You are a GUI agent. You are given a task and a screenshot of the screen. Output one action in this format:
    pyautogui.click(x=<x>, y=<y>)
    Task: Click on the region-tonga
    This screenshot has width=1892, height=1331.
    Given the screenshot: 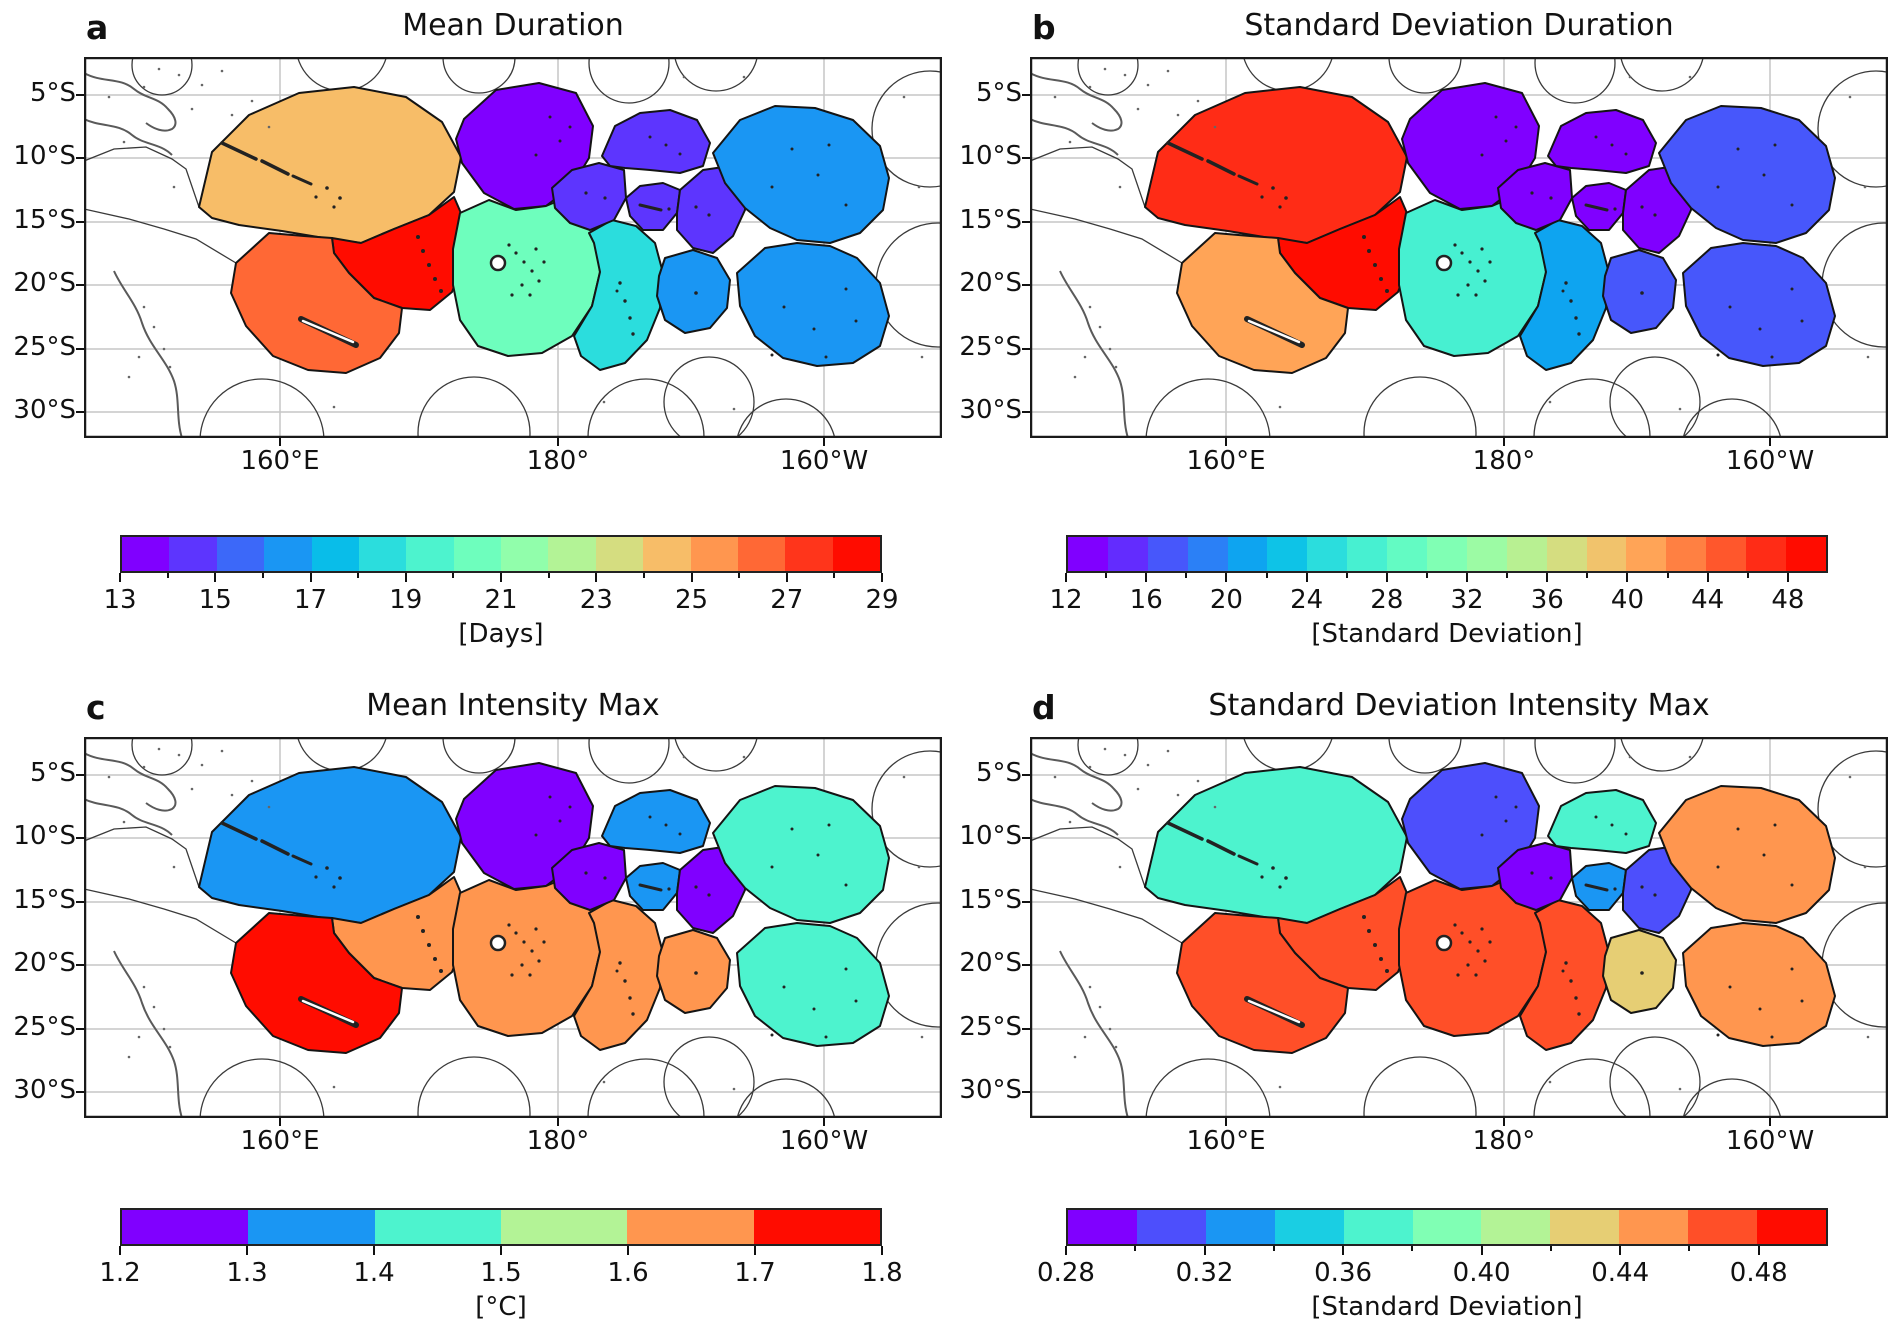 What is the action you would take?
    pyautogui.click(x=1564, y=295)
    